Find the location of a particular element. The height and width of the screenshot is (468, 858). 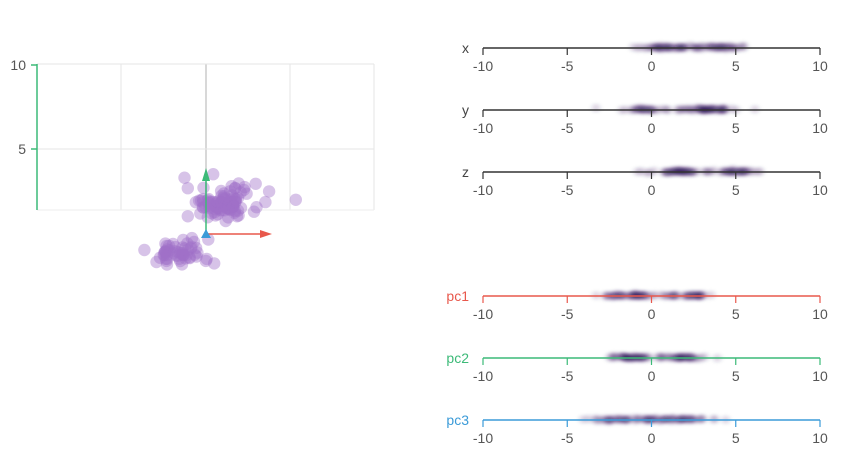

scatter-points is located at coordinates (220, 219).